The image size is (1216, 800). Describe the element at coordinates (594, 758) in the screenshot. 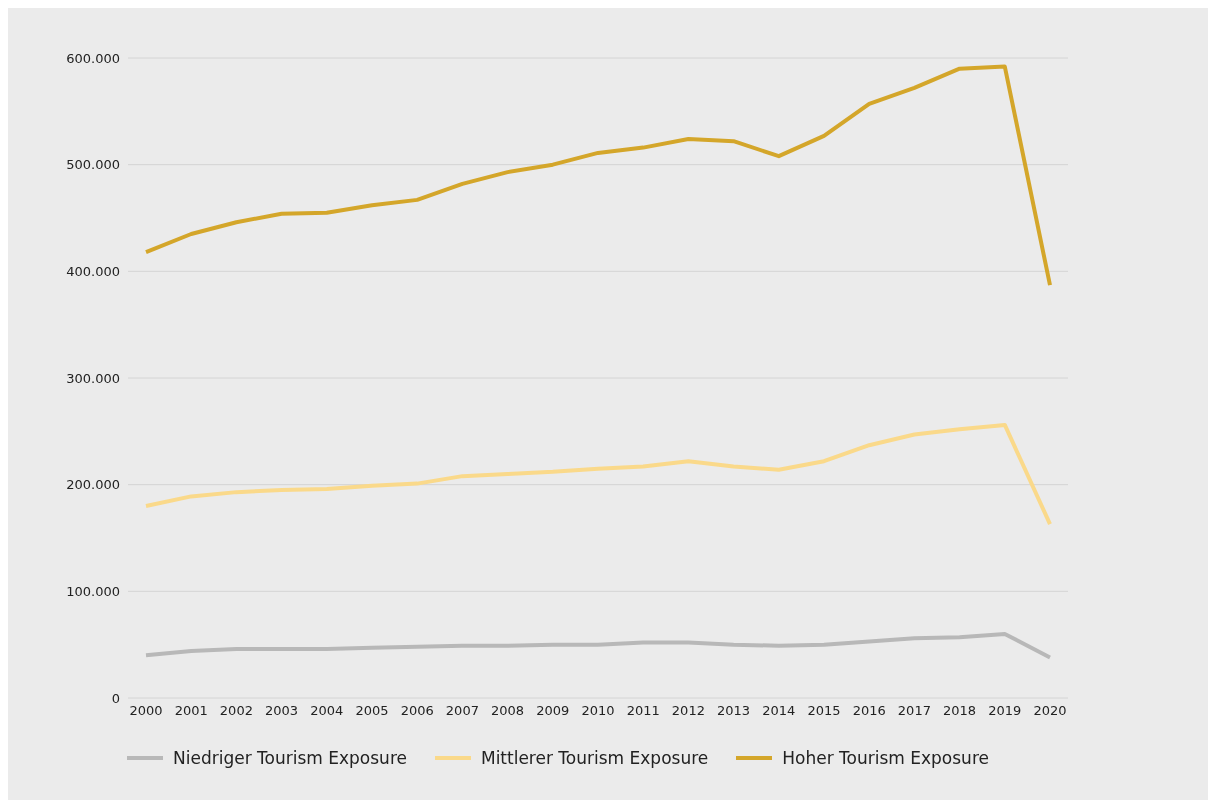

I see `legend-label: Mittlerer Tourism Exposure` at that location.